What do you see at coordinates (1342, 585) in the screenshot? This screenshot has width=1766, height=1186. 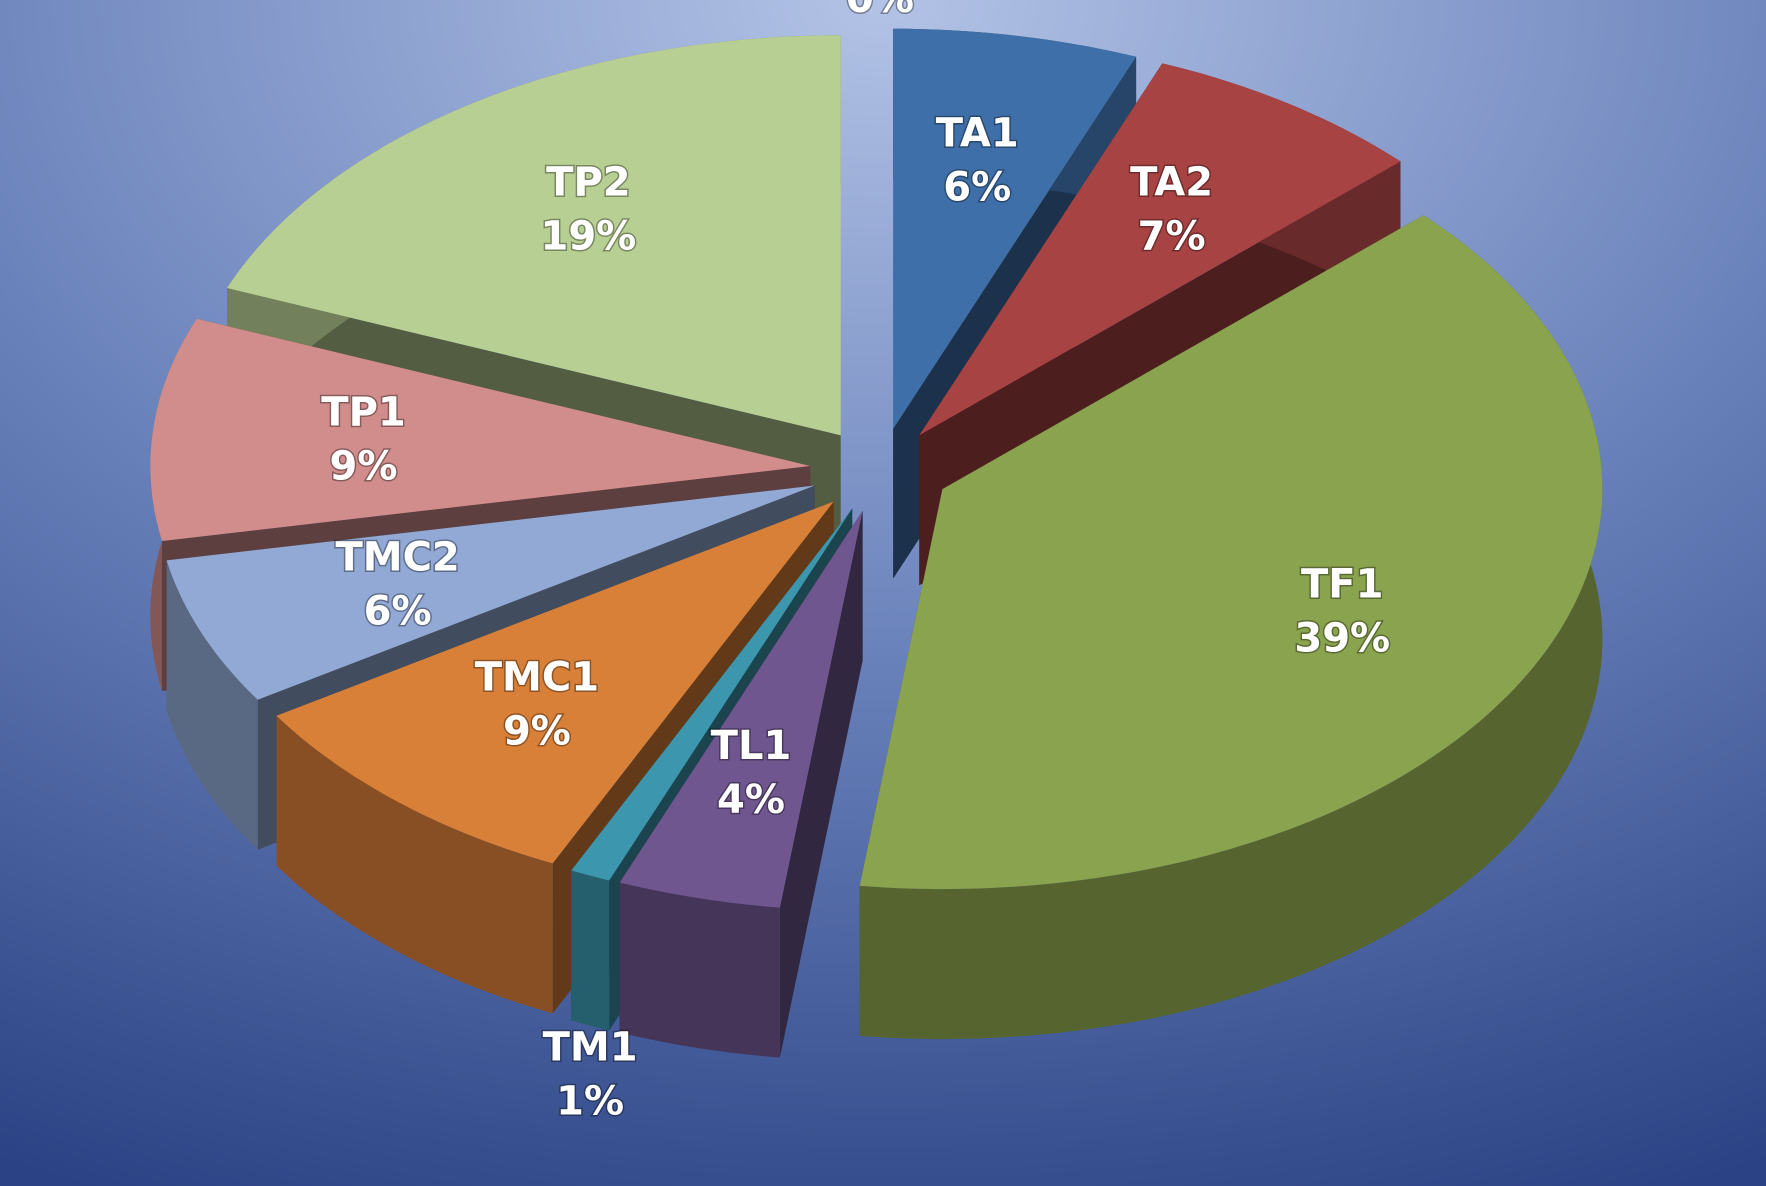 I see `category-label: TF1` at bounding box center [1342, 585].